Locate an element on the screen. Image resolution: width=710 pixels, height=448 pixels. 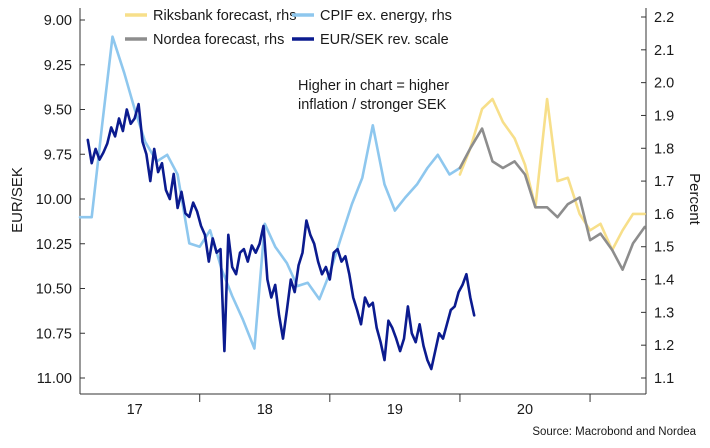
right-tick-label: 1.4 is located at coordinates (664, 281).